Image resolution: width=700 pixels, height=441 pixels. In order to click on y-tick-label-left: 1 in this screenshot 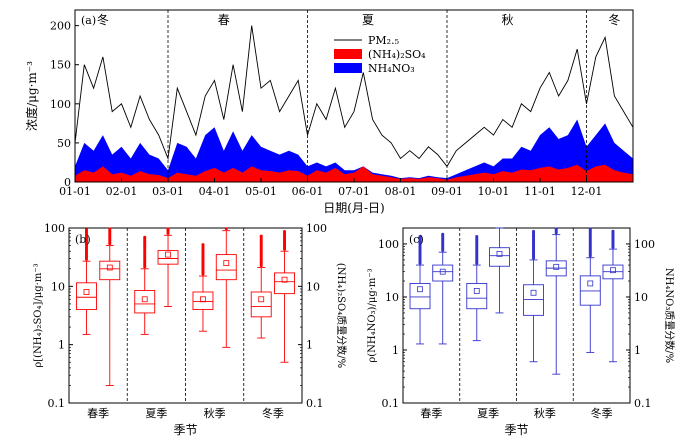, I will do `click(395, 350)`.